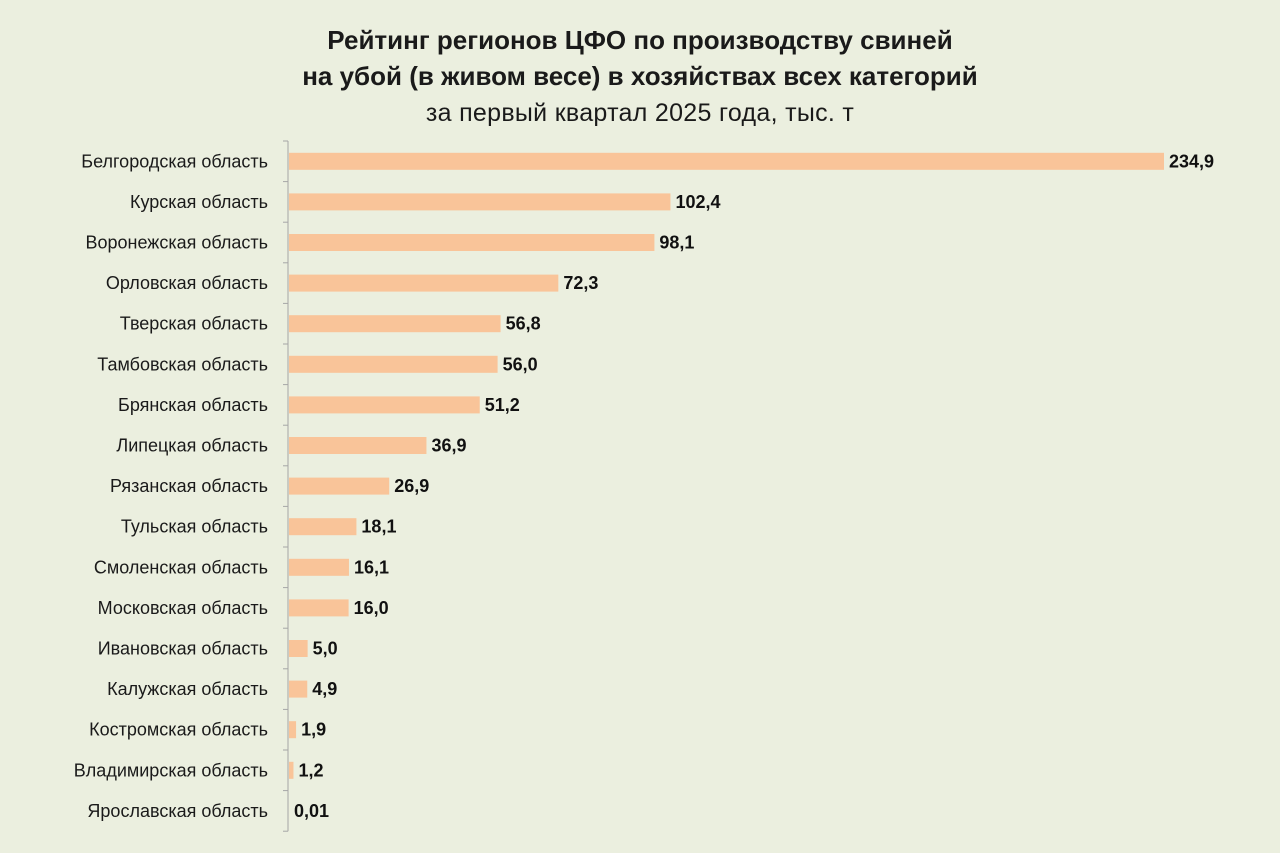 The image size is (1280, 853). Describe the element at coordinates (176, 243) in the screenshot. I see `category-label: Воронежская область` at that location.